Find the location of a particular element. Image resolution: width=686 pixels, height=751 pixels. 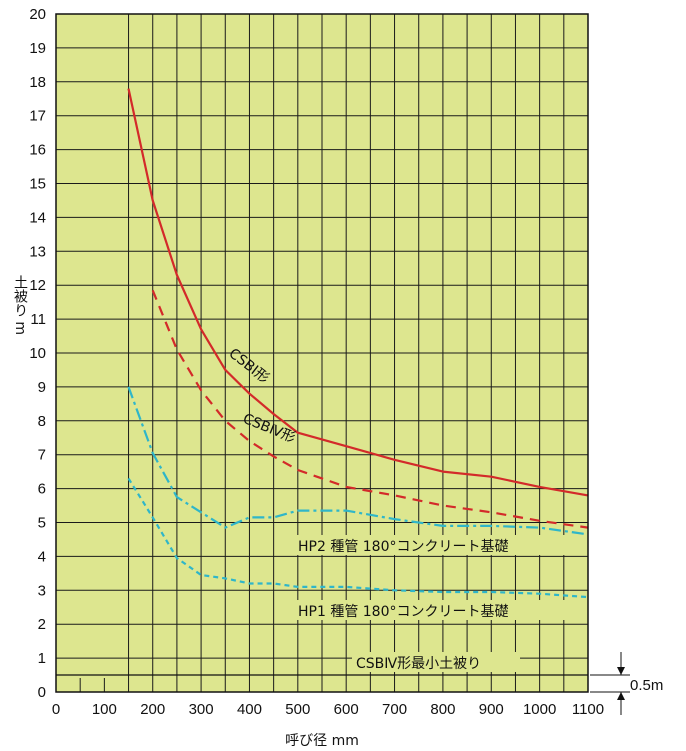

label-bg-hp1 is located at coordinates (431, 610).